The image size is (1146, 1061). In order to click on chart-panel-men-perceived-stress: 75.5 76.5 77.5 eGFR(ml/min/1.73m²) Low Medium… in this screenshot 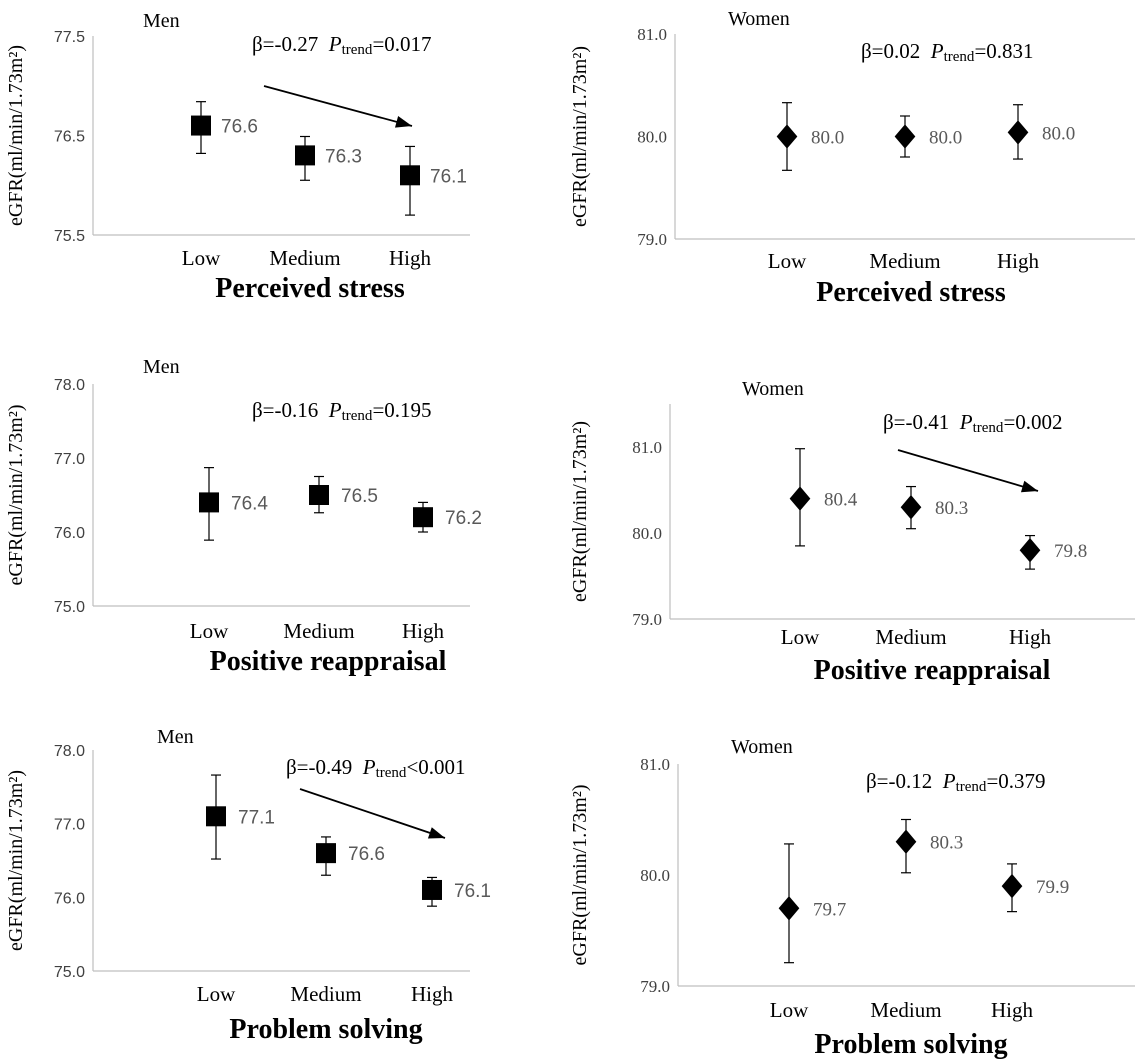, I will do `click(240, 152)`.